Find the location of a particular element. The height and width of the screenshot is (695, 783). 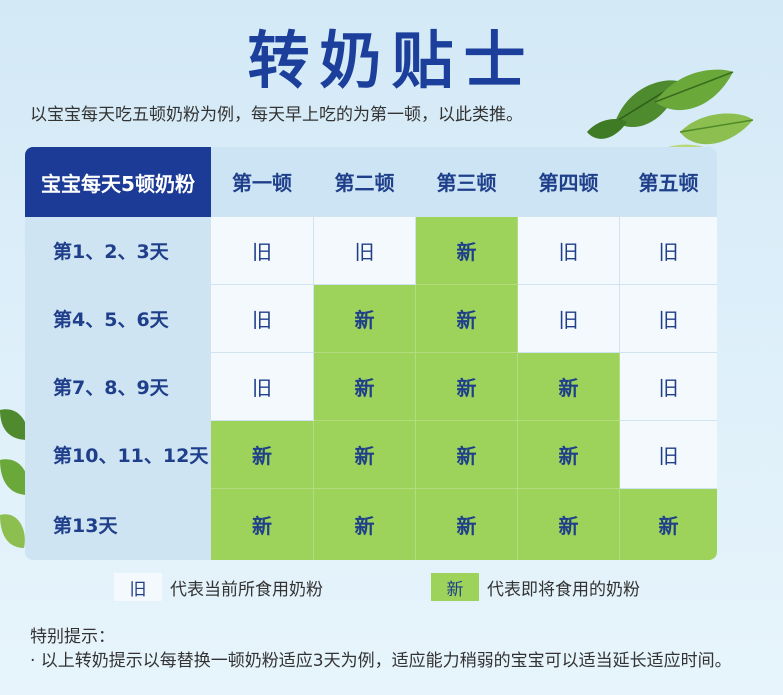

tips-title: 特别提示： is located at coordinates (72, 637).